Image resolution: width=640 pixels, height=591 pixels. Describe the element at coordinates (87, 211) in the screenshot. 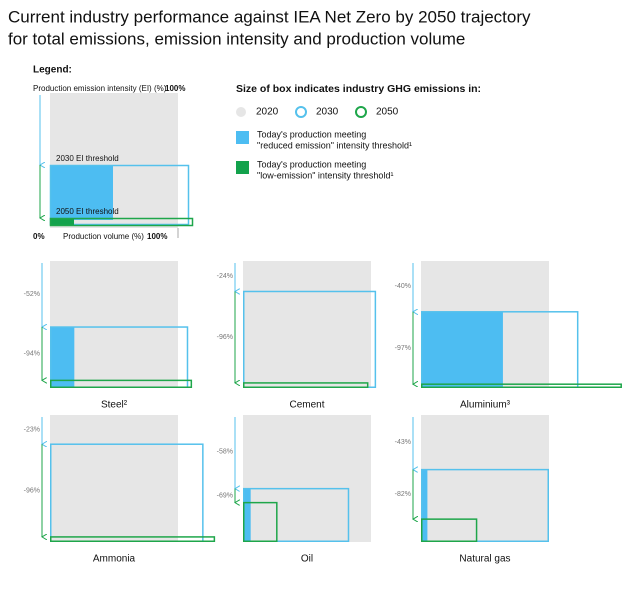

I see `legend-threshold: 2050 EI threshold` at that location.